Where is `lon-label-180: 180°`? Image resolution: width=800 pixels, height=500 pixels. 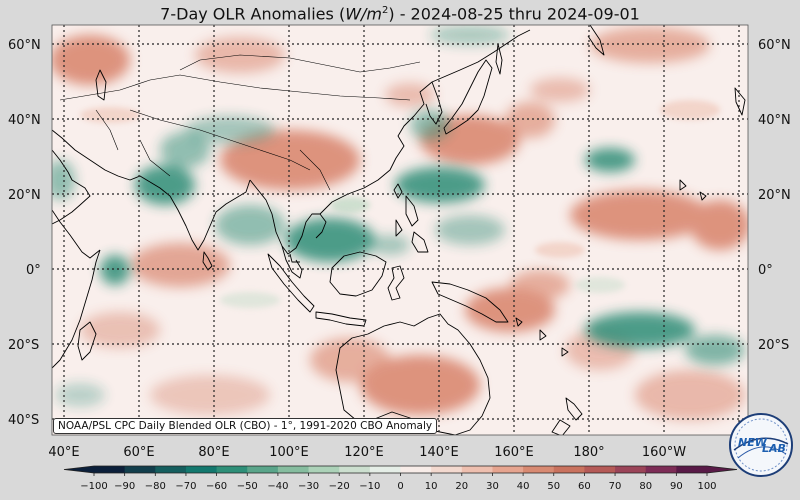 lon-label-180: 180° is located at coordinates (588, 452).